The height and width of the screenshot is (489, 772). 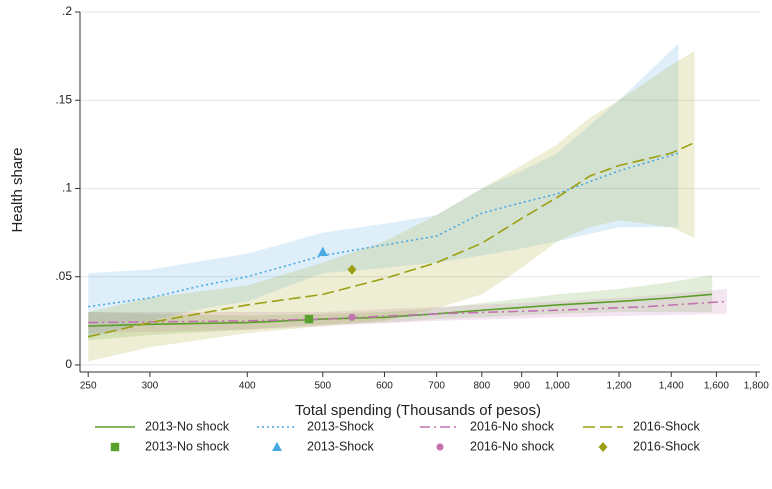 I want to click on x-tick-label: 1,800, so click(x=756, y=386).